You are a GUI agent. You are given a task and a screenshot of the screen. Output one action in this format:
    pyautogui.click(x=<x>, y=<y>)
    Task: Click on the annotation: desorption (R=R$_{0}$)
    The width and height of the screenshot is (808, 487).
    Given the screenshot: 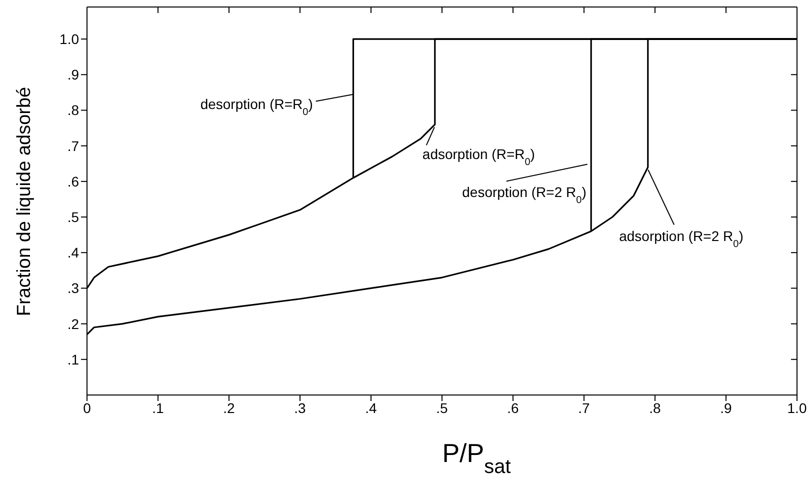 What is the action you would take?
    pyautogui.click(x=256, y=107)
    